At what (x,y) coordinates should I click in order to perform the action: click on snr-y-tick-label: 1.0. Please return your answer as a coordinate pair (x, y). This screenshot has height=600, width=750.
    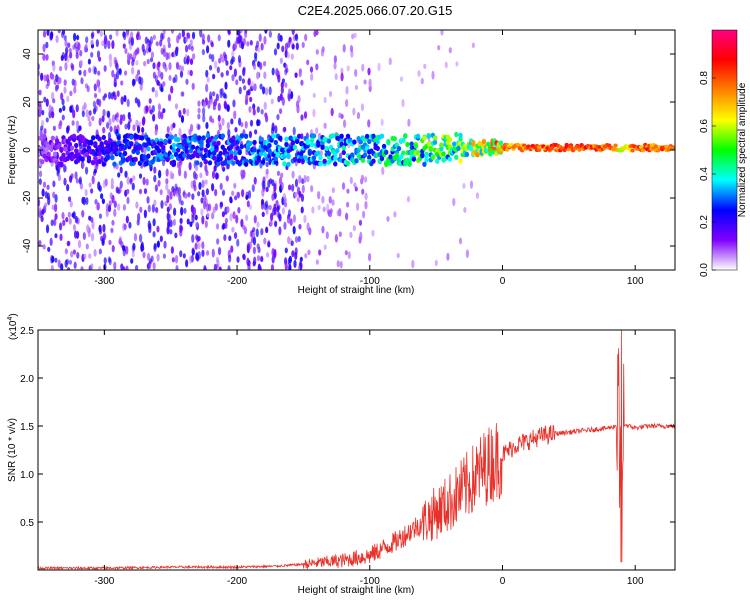
    Looking at the image, I should click on (27, 475).